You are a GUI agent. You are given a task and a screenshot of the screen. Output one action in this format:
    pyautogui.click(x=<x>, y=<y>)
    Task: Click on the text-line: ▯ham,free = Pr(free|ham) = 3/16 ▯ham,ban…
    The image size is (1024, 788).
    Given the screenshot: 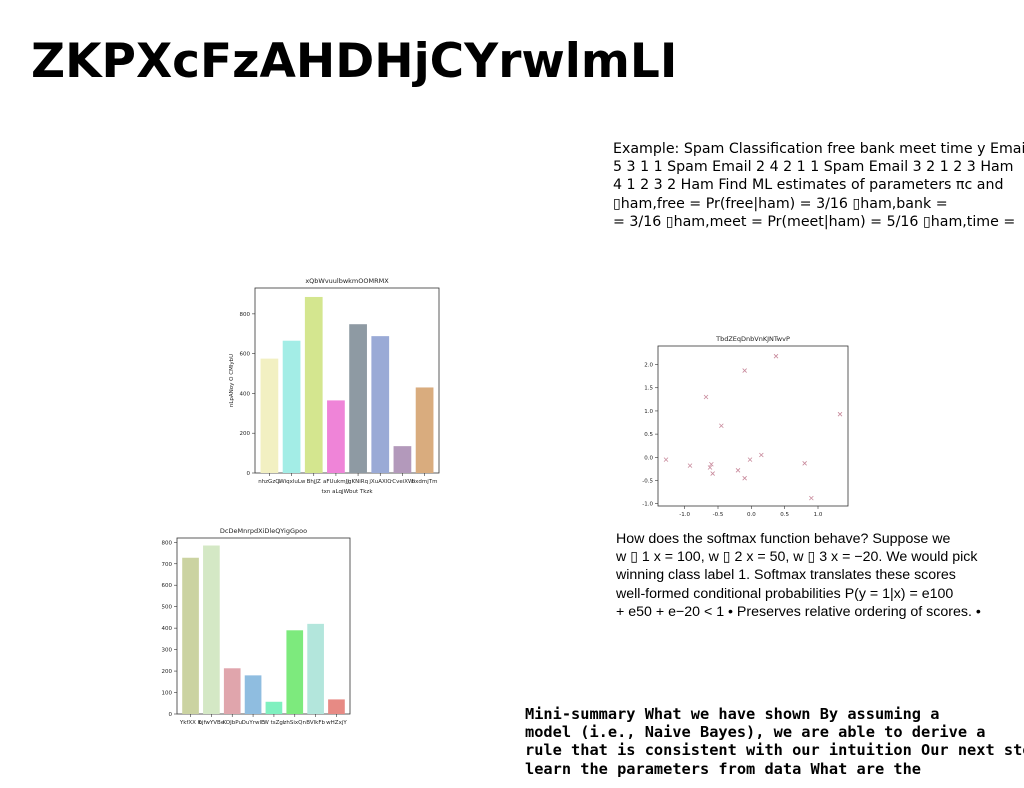 What is the action you would take?
    pyautogui.click(x=780, y=203)
    